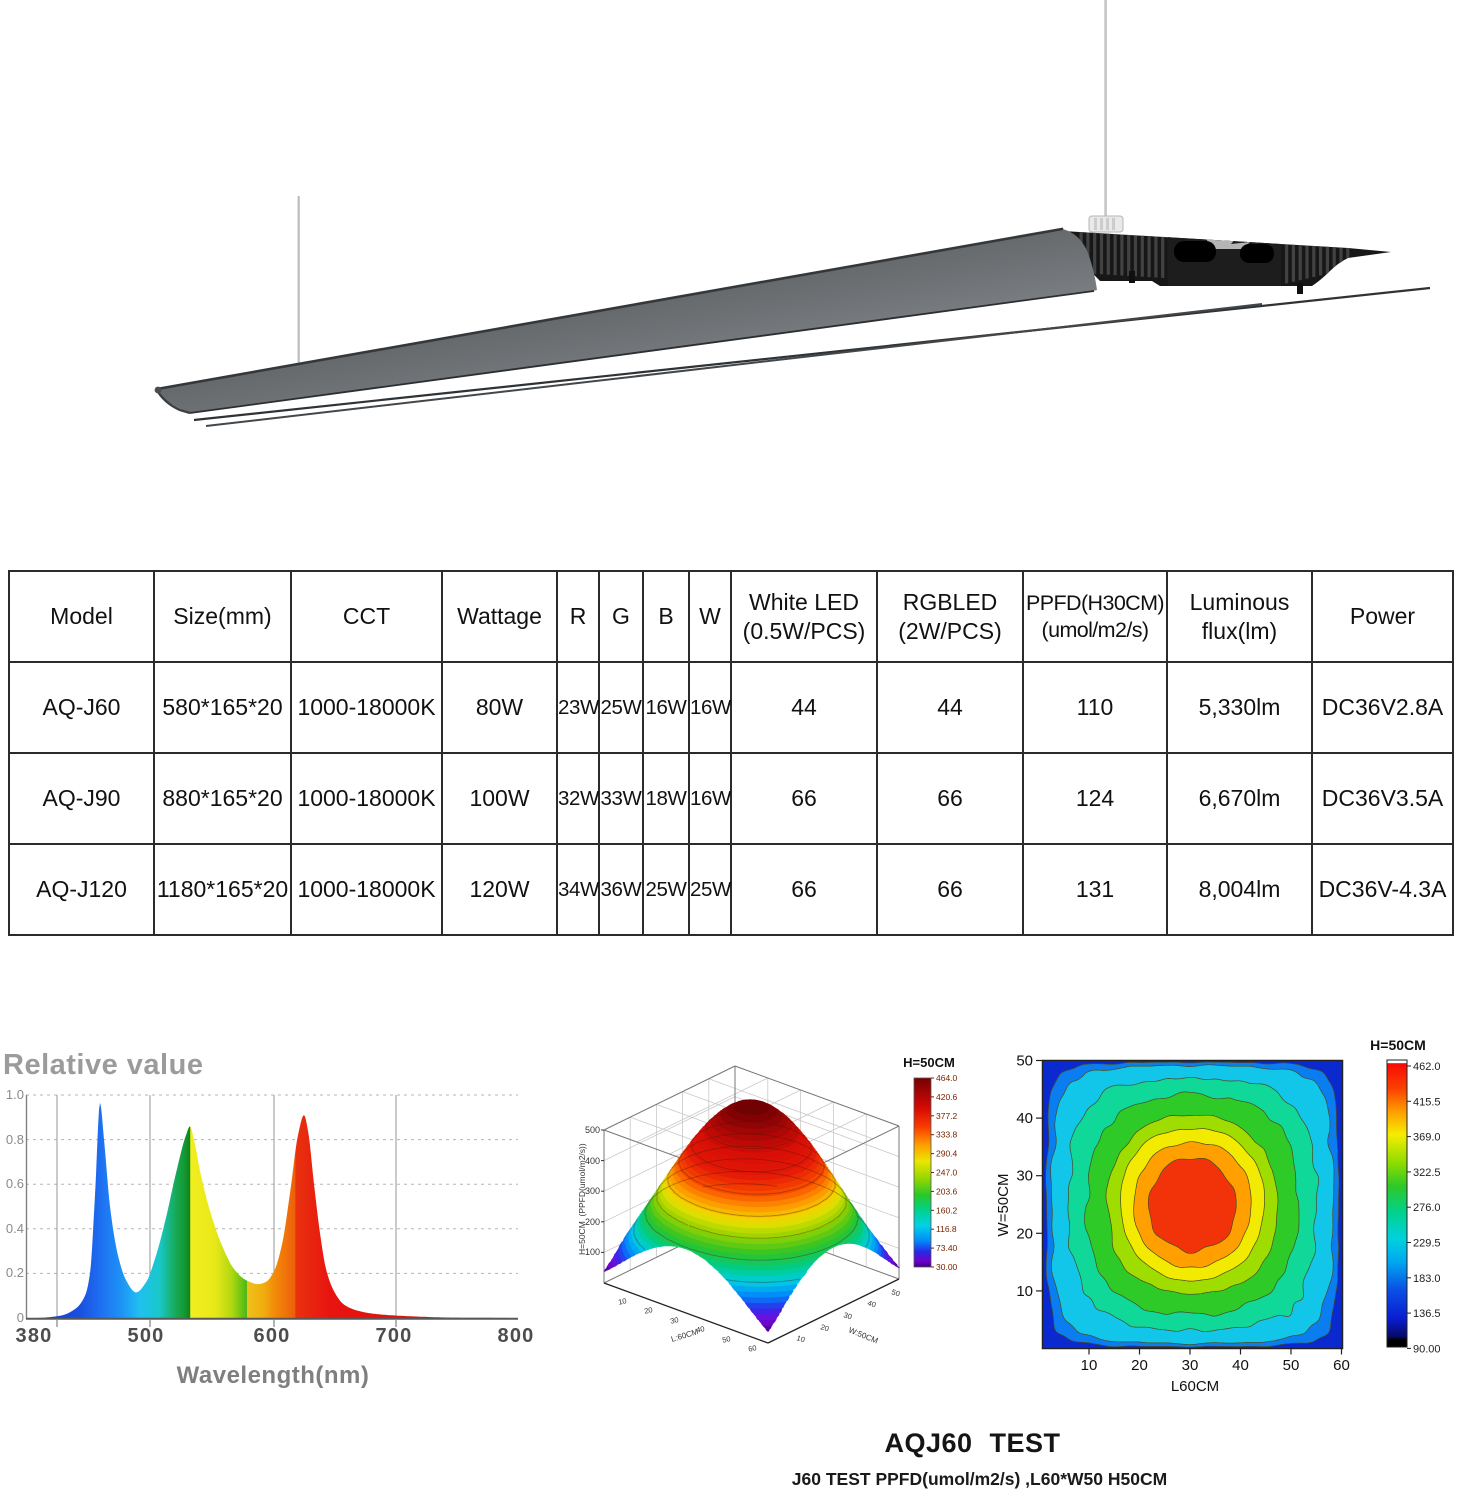 The height and width of the screenshot is (1500, 1465). I want to click on svg-text: 0.6, so click(15, 1183).